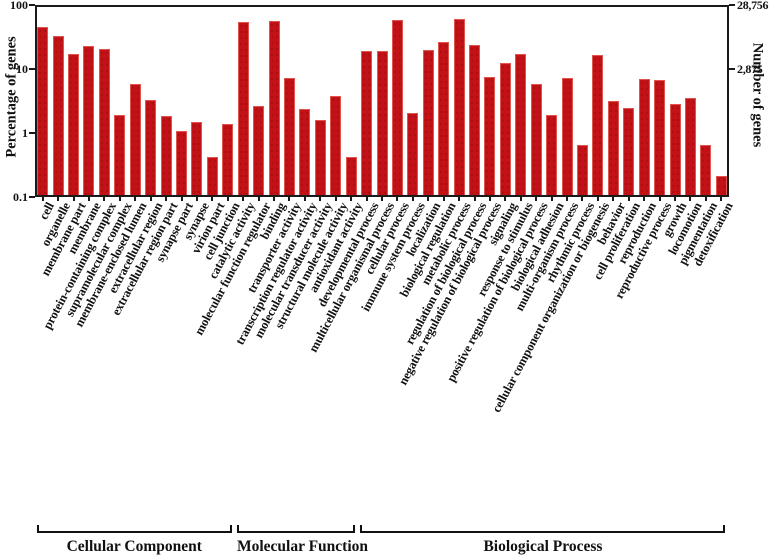 This screenshot has height=560, width=776. What do you see at coordinates (19, 6) in the screenshot?
I see `left-tick-label: 100` at bounding box center [19, 6].